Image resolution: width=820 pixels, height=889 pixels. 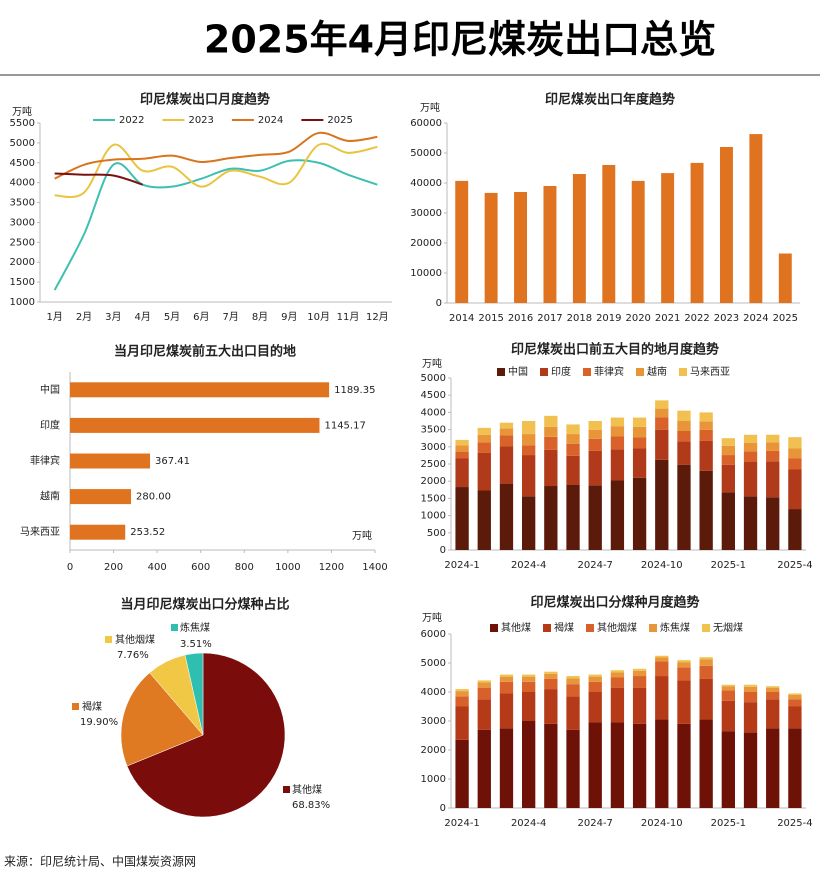 I want to click on y-tick-label: 6000, so click(x=433, y=634).